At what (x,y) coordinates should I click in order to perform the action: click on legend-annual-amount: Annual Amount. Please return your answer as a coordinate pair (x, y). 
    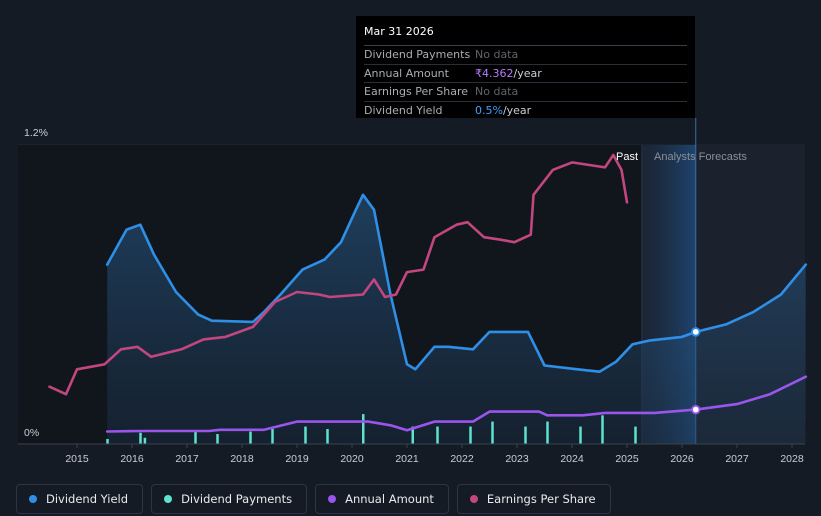
    Looking at the image, I should click on (382, 499).